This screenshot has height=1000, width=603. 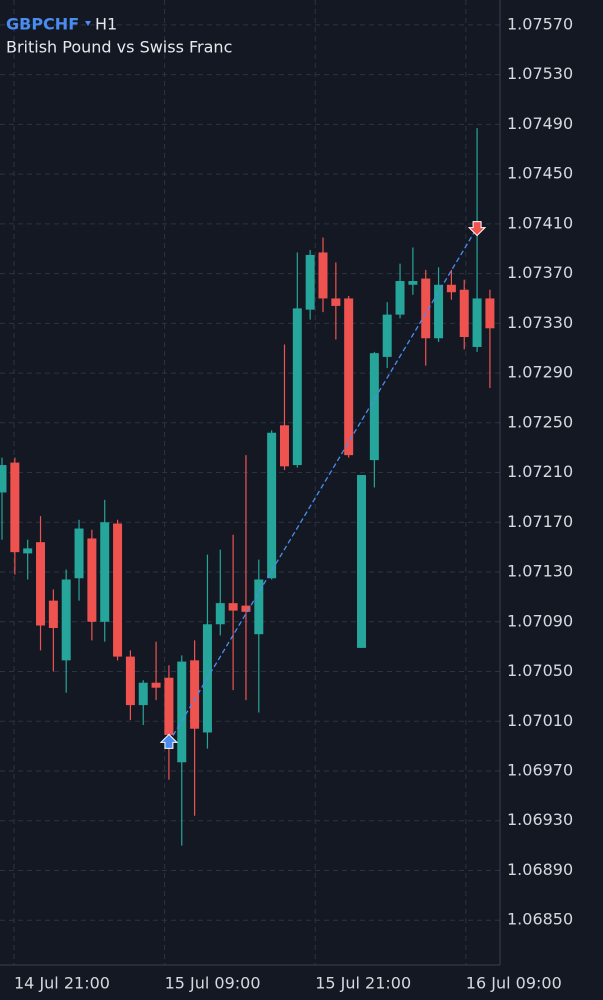 I want to click on y-tick-label: 1.07130, so click(x=540, y=571).